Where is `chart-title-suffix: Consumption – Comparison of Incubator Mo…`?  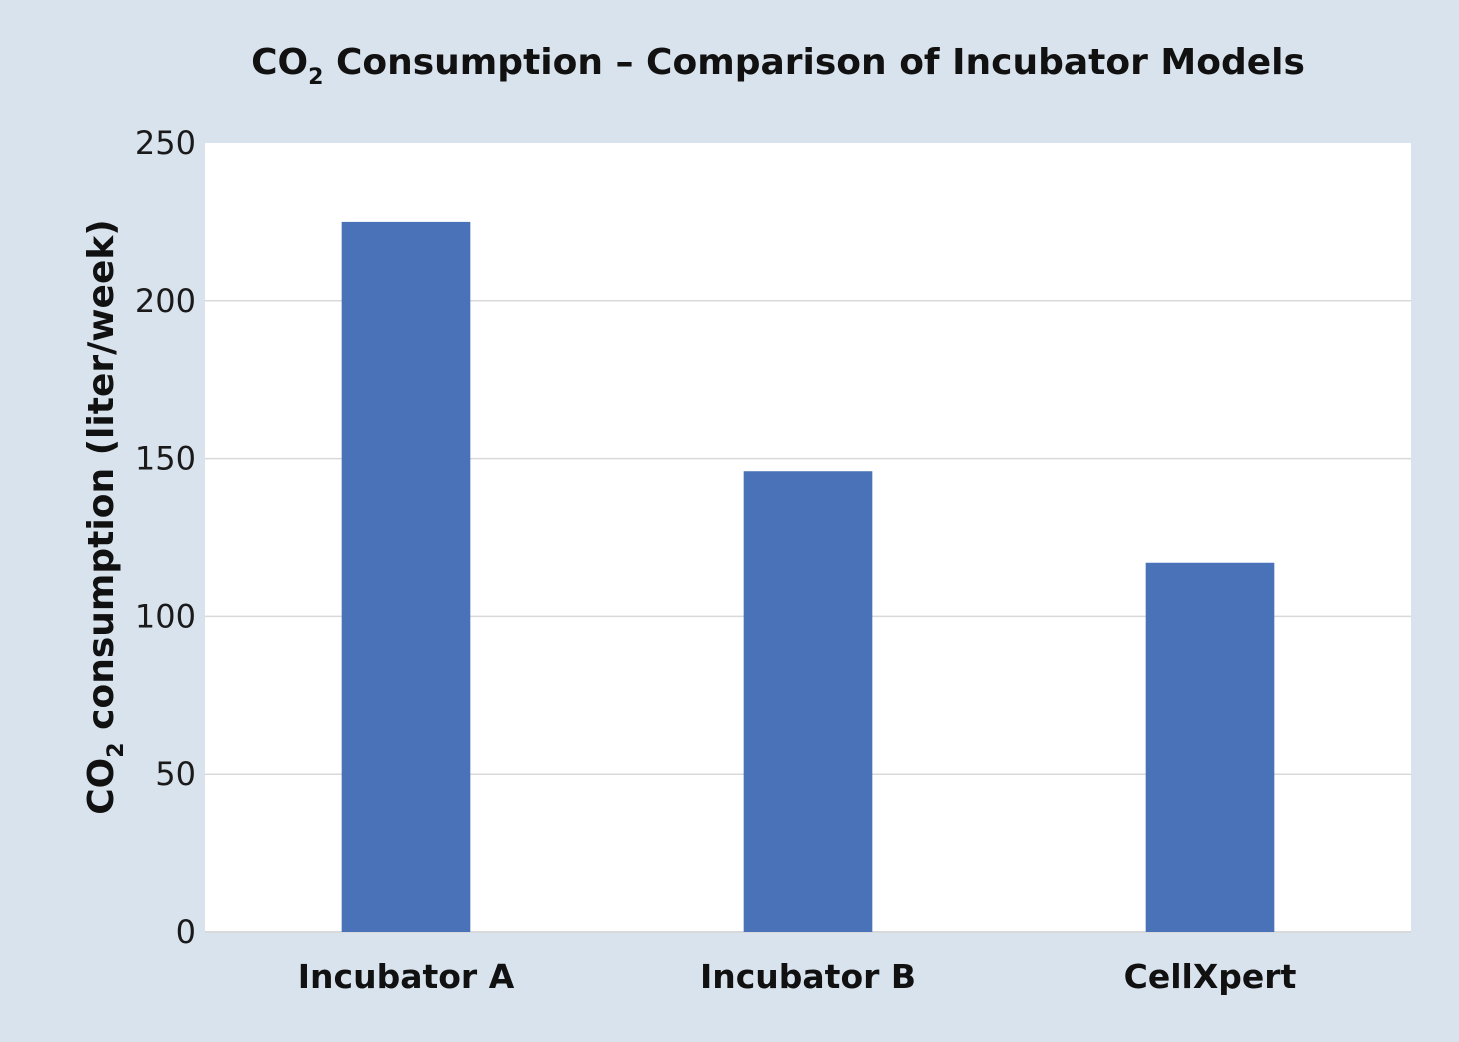
chart-title-suffix: Consumption – Comparison of Incubator Mo… is located at coordinates (814, 62).